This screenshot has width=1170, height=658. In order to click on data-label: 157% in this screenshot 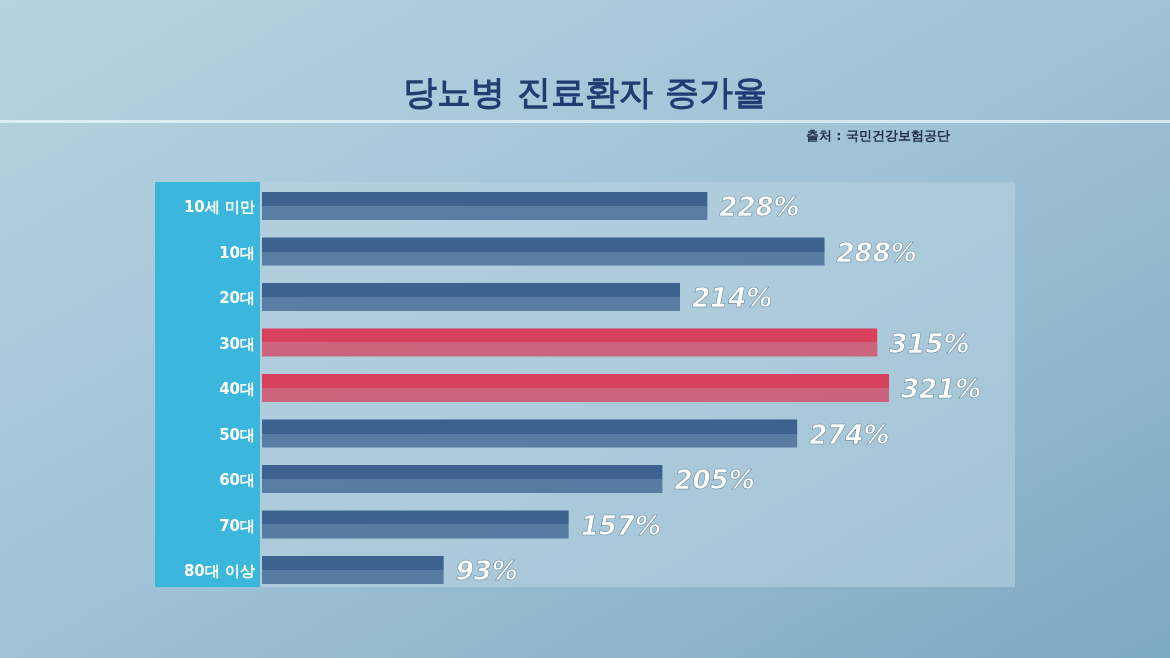, I will do `click(620, 525)`.